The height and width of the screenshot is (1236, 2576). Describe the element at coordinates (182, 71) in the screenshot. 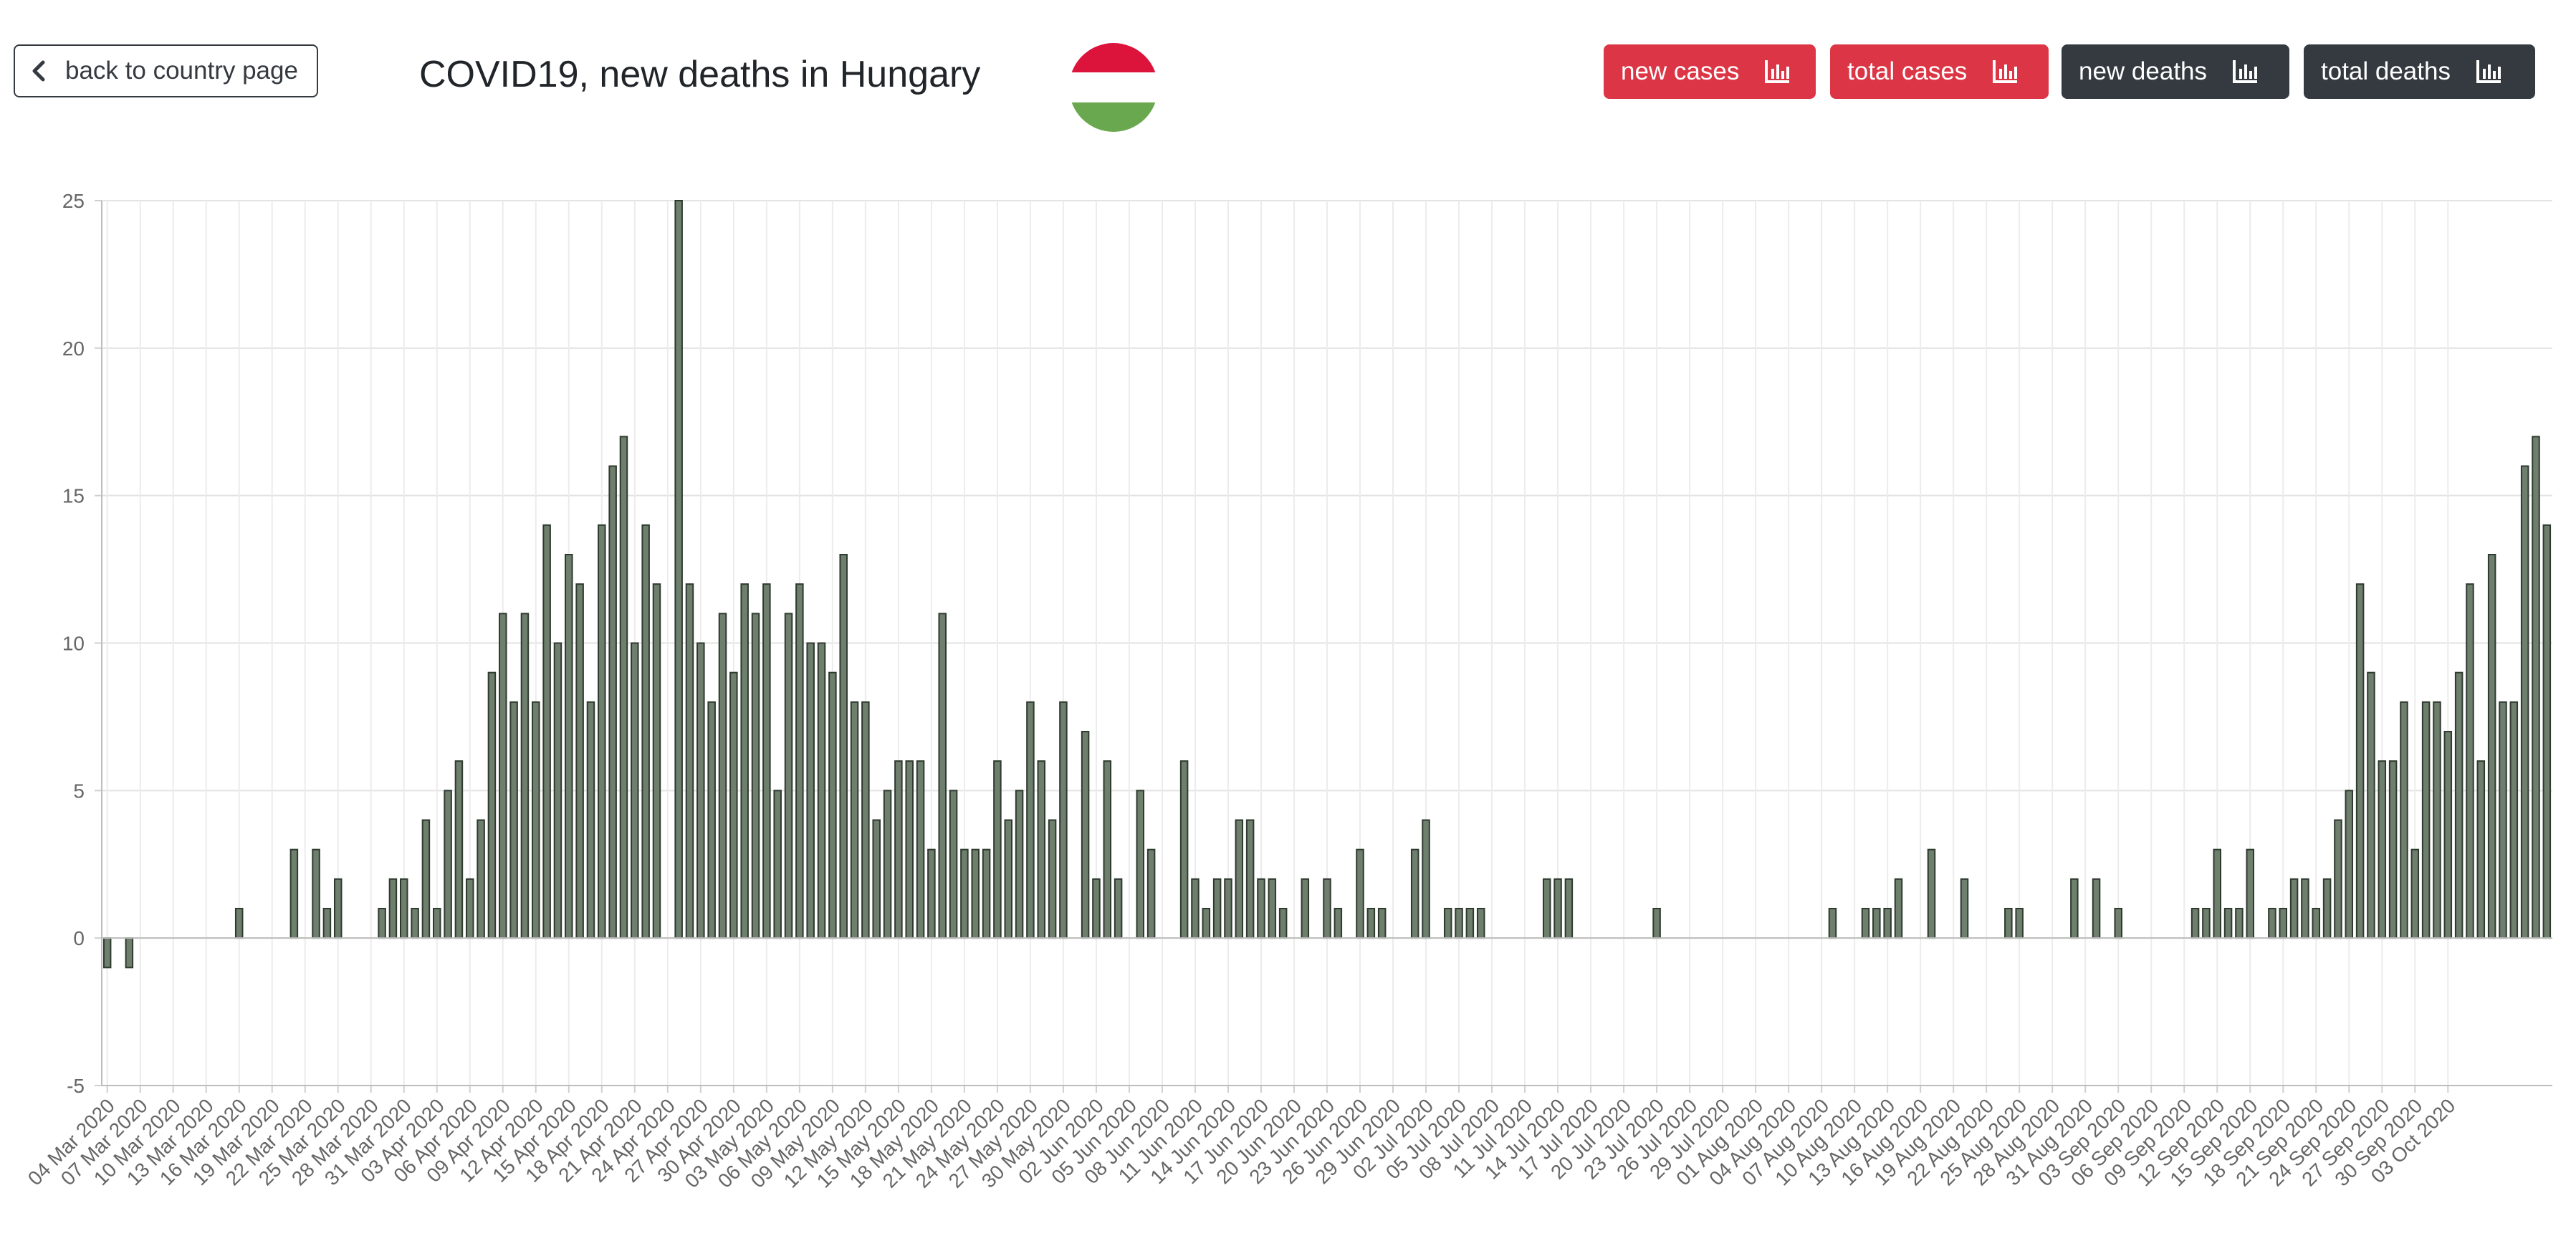

I see `back-button-label: back to country page` at that location.